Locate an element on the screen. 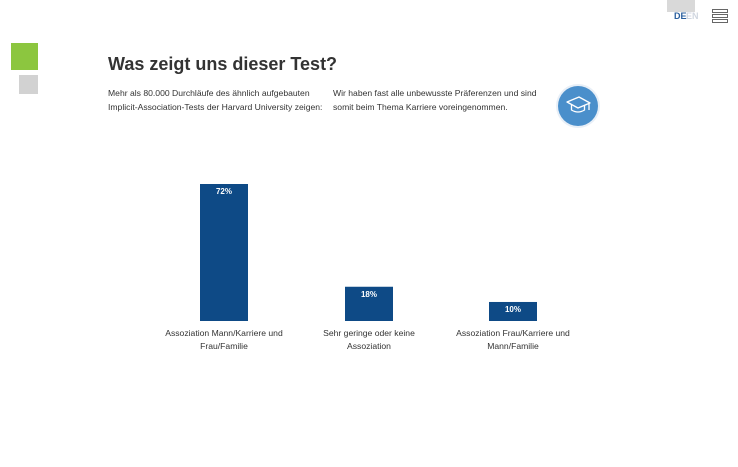 The width and height of the screenshot is (738, 467). lang-de-link: DE is located at coordinates (680, 16).